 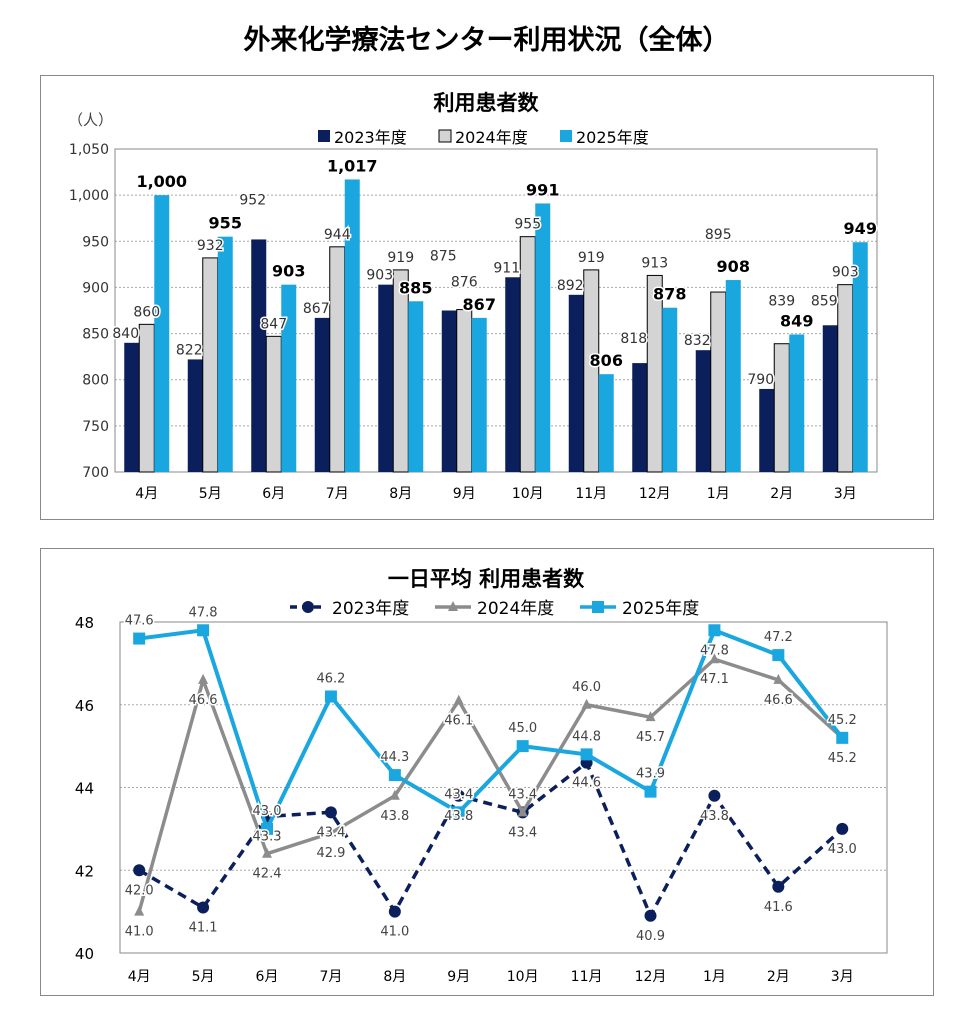 I want to click on data-label: 840, so click(x=125, y=334).